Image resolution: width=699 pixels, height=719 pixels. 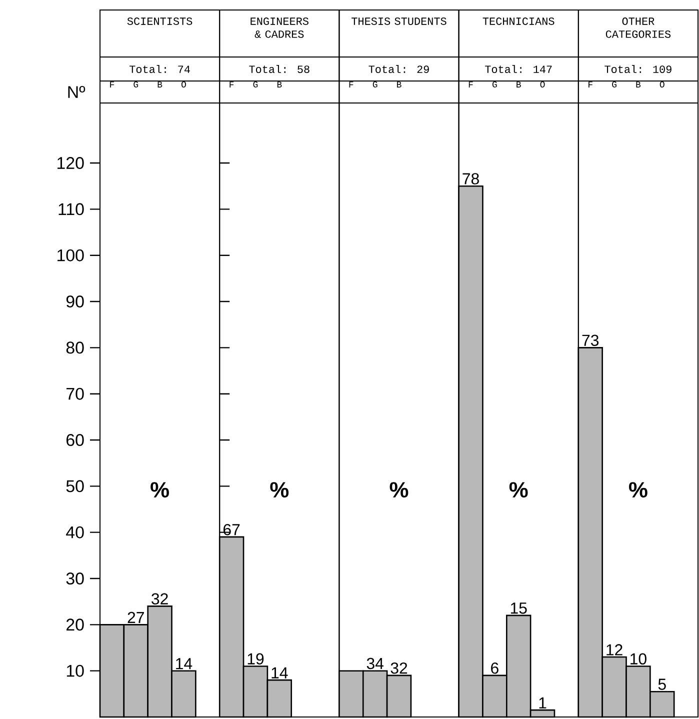 I want to click on annotation: 5, so click(x=662, y=684).